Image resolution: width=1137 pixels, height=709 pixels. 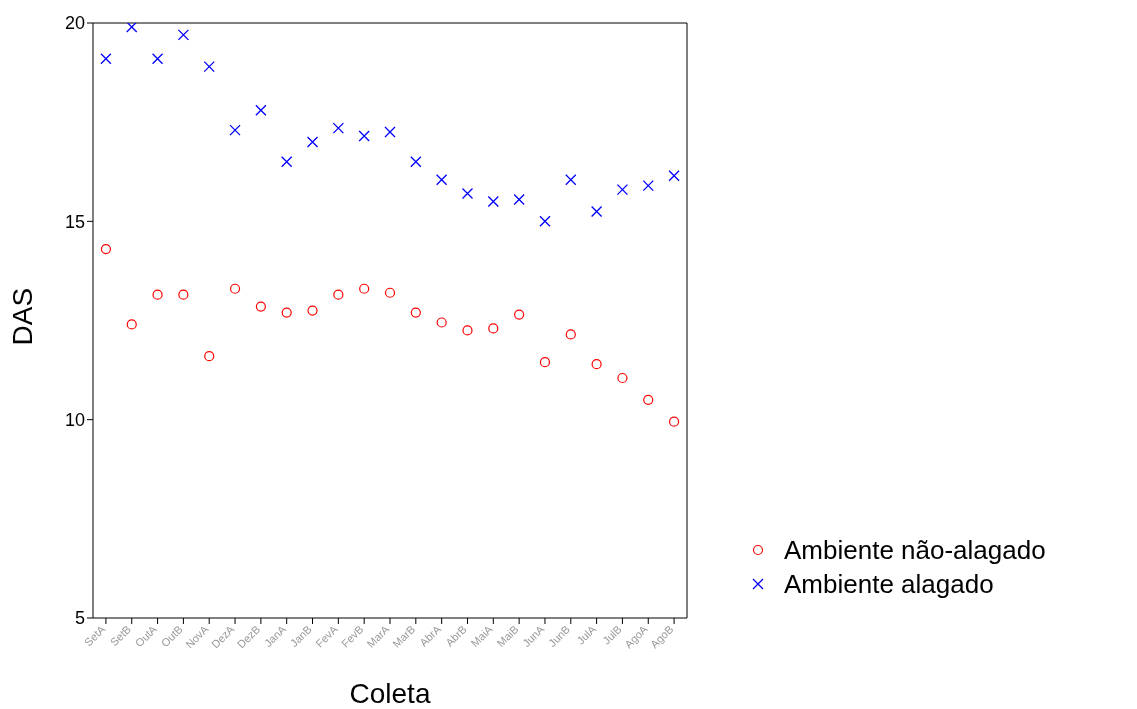 I want to click on y-tick-label: 5, so click(x=79, y=618).